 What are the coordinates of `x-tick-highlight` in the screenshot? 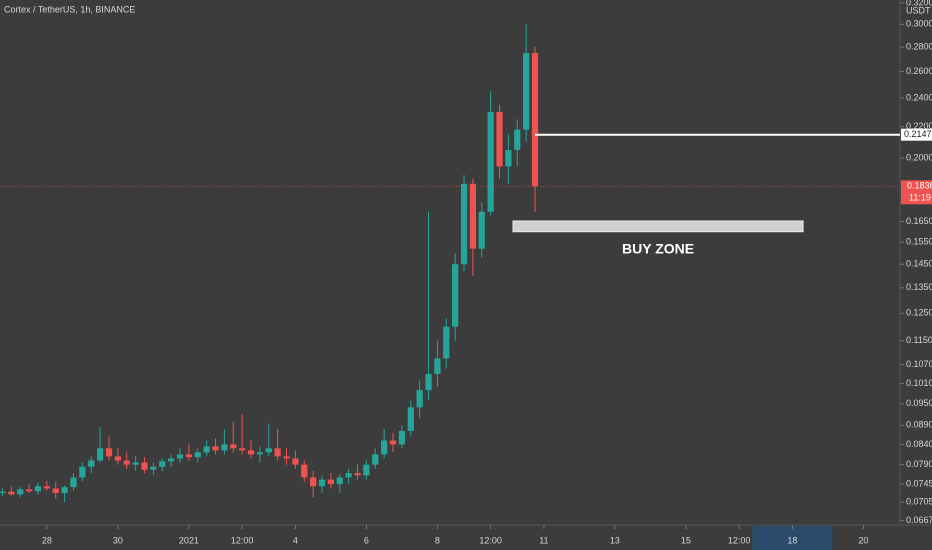 It's located at (792, 538).